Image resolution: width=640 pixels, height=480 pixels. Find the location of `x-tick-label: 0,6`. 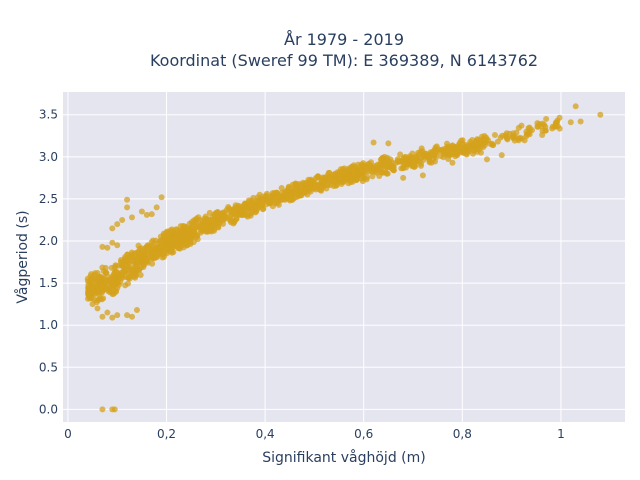

x-tick-label: 0,6 is located at coordinates (363, 434).